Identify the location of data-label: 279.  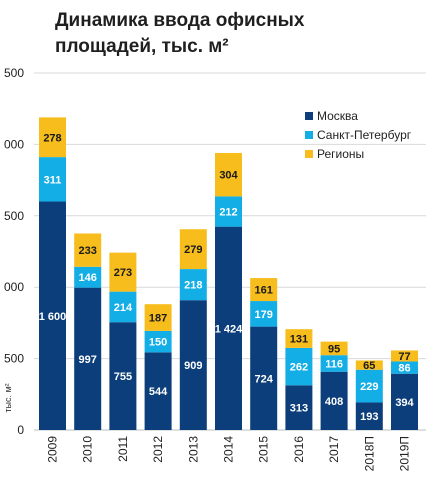
(193, 250).